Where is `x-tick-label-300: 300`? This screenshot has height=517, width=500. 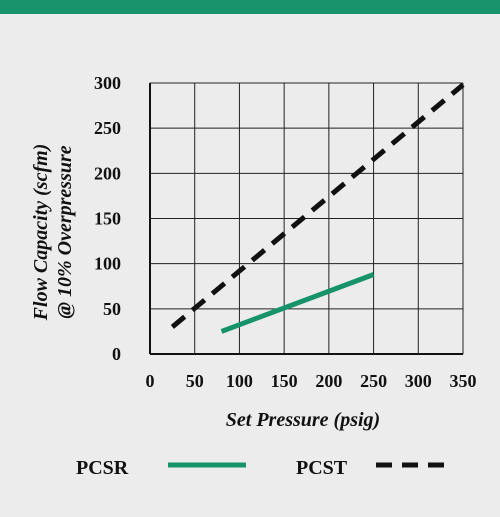 x-tick-label-300: 300 is located at coordinates (418, 381).